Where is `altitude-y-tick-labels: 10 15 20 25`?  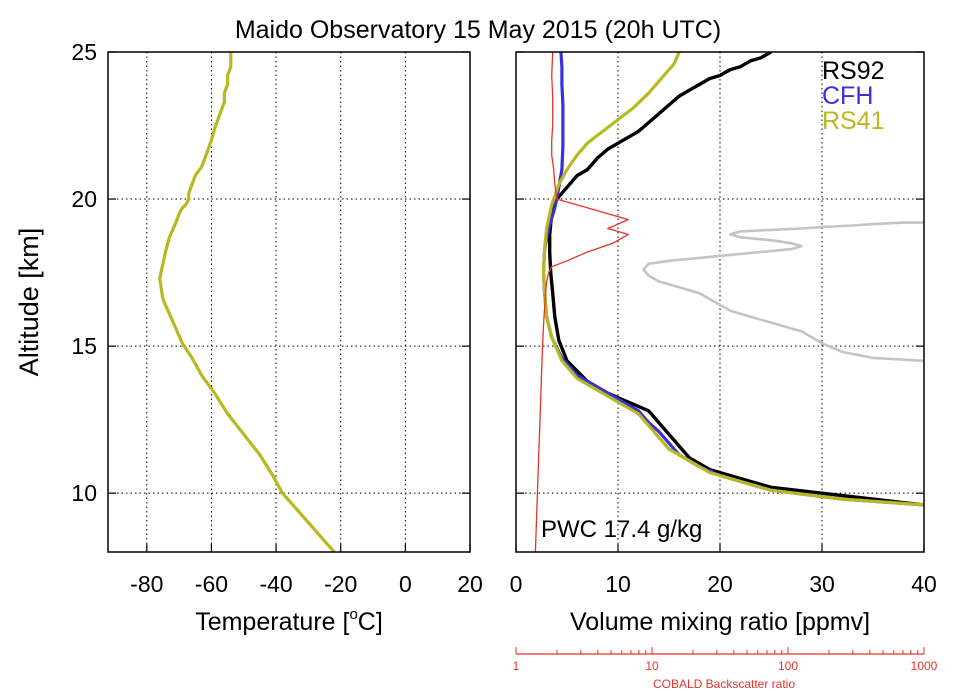 altitude-y-tick-labels: 10 15 20 25 is located at coordinates (84, 272).